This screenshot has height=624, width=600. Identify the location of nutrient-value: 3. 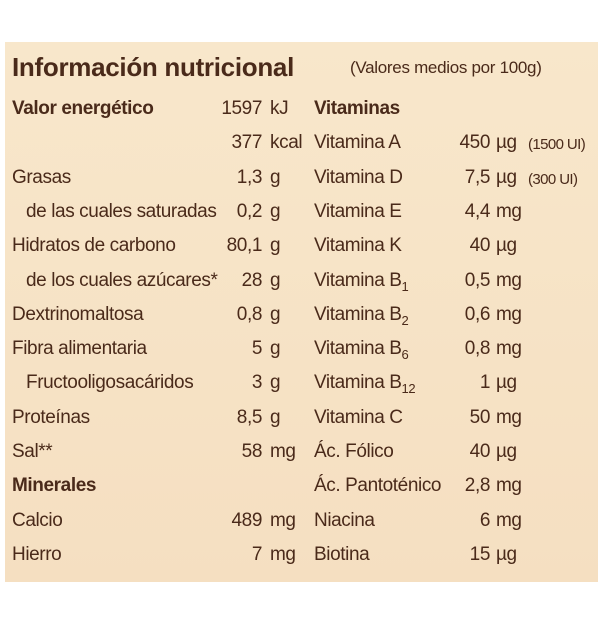
(257, 383).